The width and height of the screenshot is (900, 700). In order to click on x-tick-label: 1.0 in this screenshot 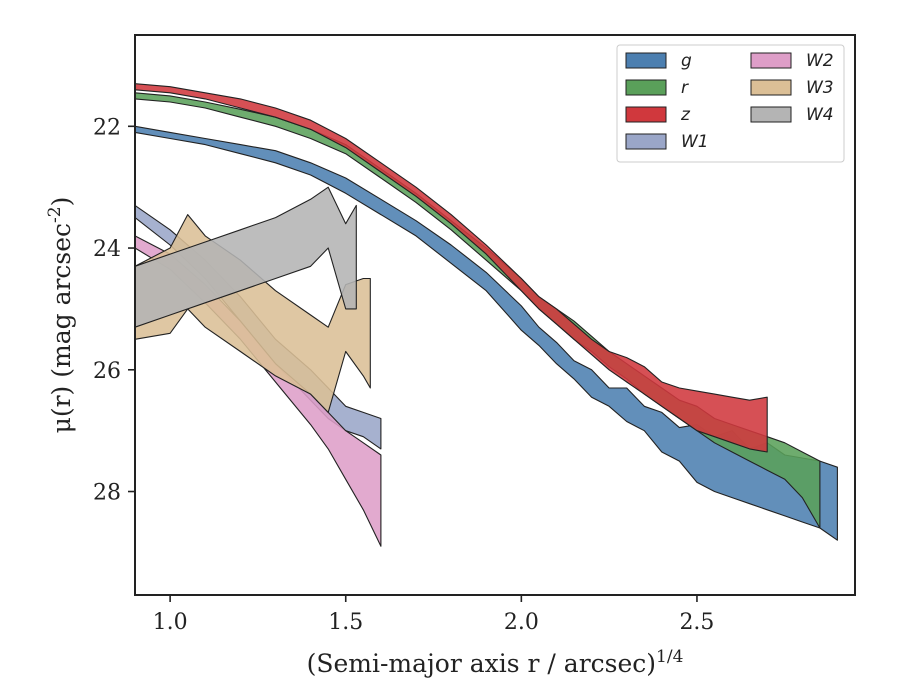, I will do `click(170, 622)`.